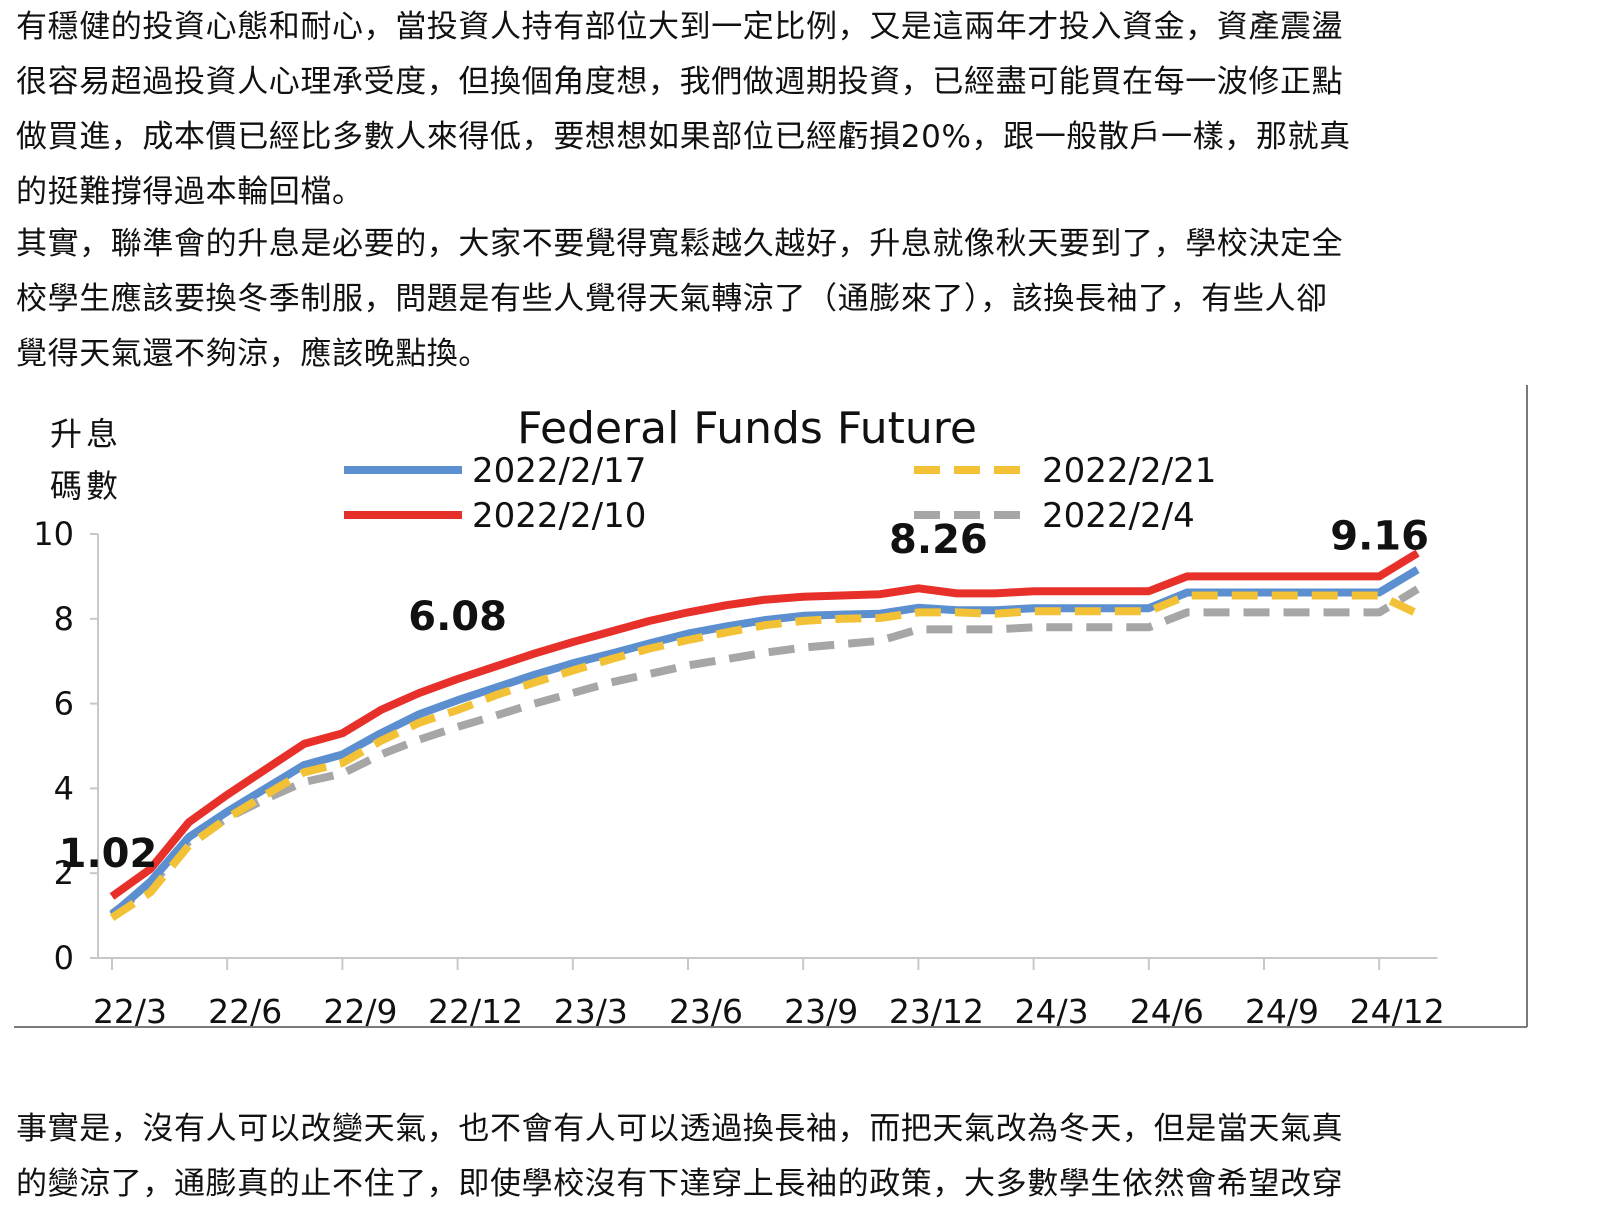  I want to click on x-tick-label: 24/9, so click(1282, 1011).